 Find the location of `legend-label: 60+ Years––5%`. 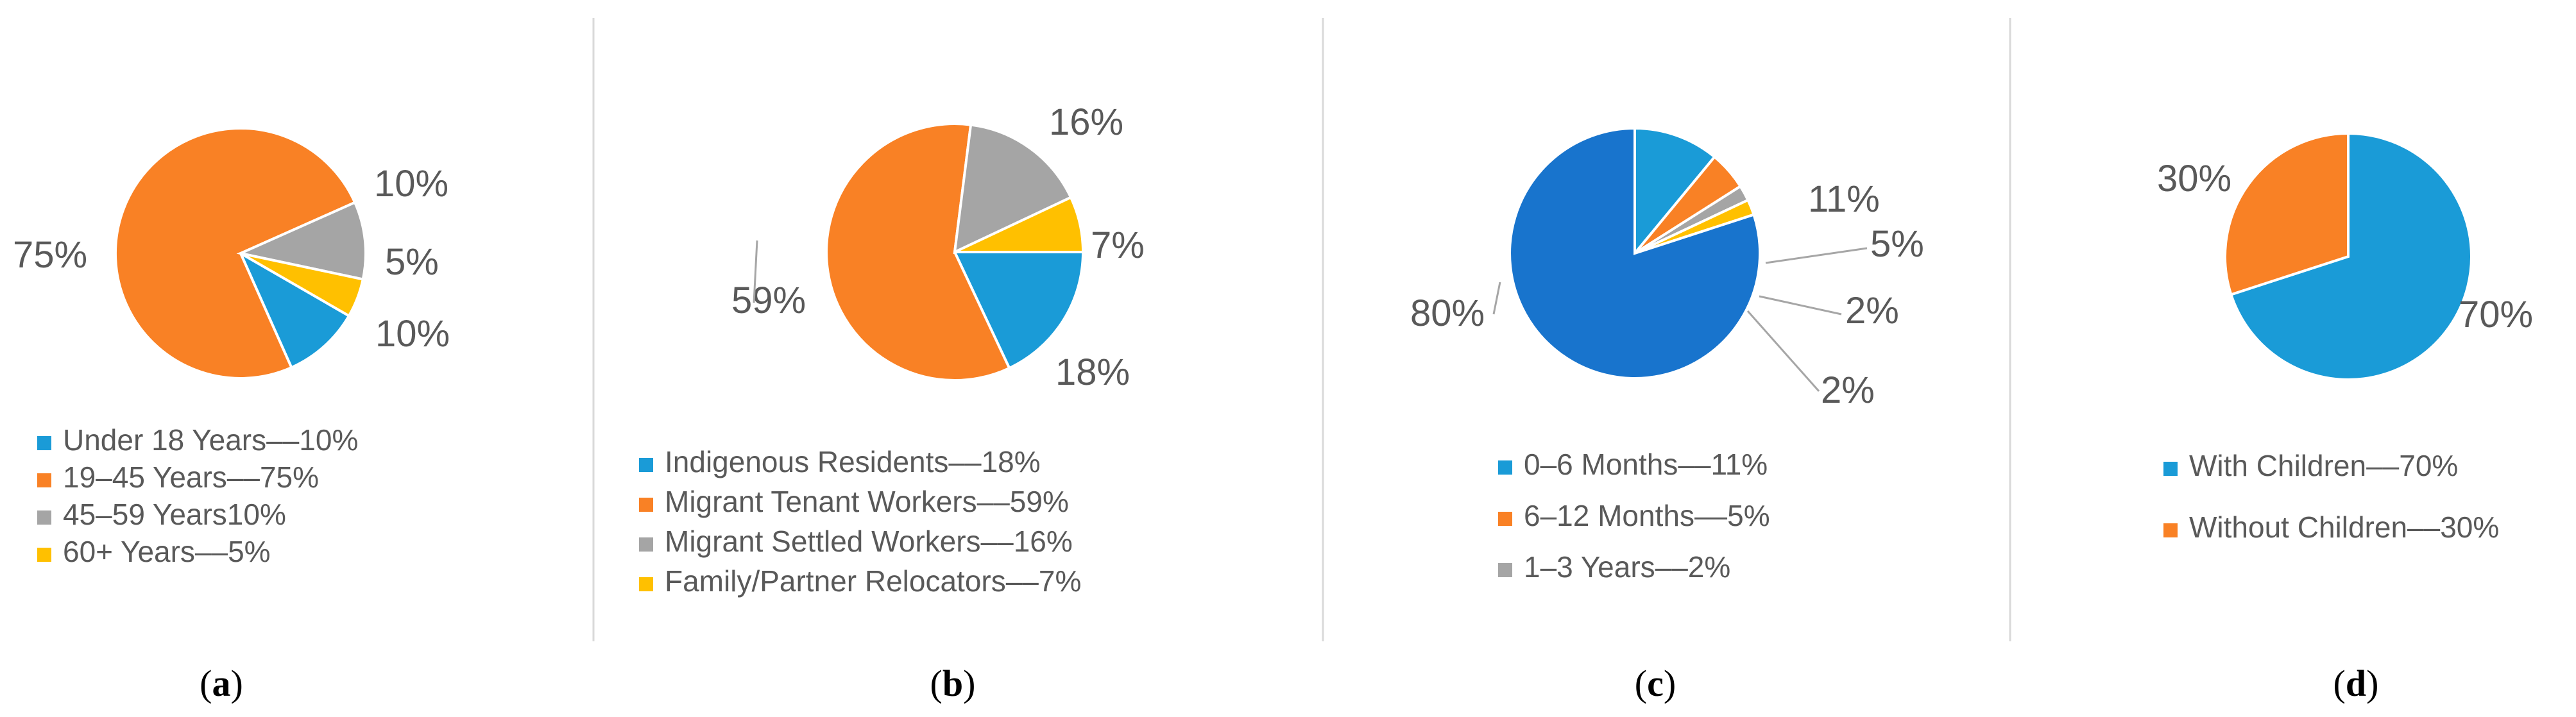

legend-label: 60+ Years––5% is located at coordinates (167, 551).